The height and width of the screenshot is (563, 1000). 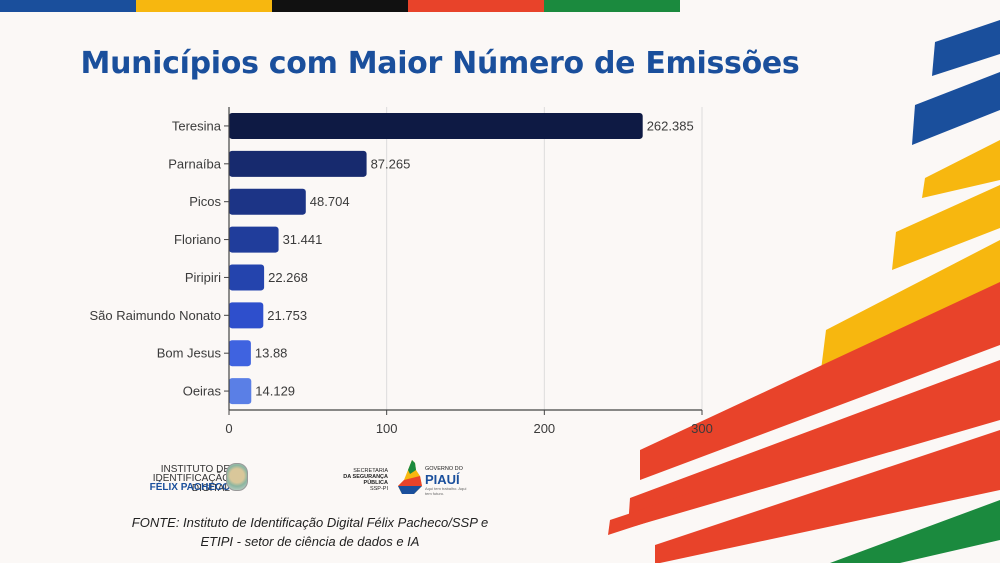 What do you see at coordinates (440, 63) in the screenshot?
I see `chart-title: Municípios com Maior Número de Emissões` at bounding box center [440, 63].